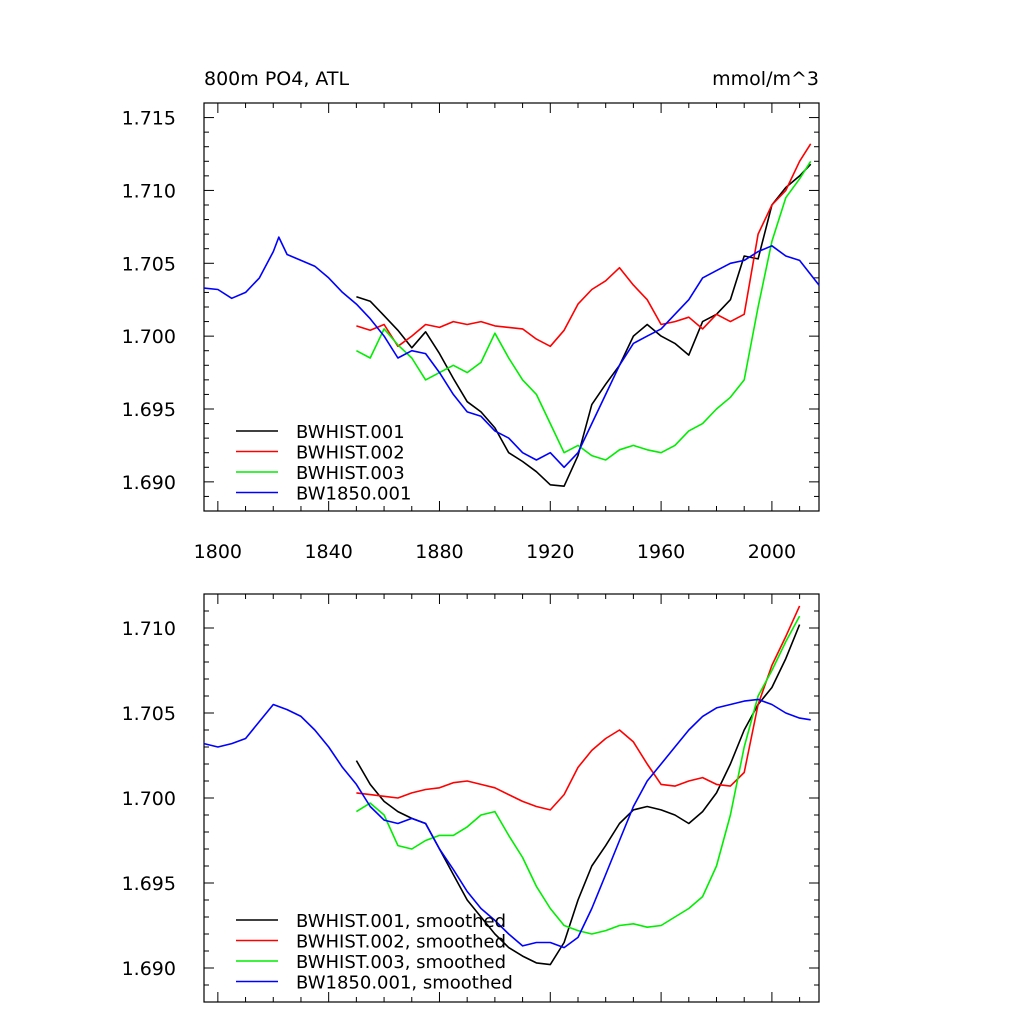 This screenshot has height=1024, width=1024. I want to click on legend-label-bwhist-001-smoothed: BWHIST.001, smoothed, so click(401, 921).